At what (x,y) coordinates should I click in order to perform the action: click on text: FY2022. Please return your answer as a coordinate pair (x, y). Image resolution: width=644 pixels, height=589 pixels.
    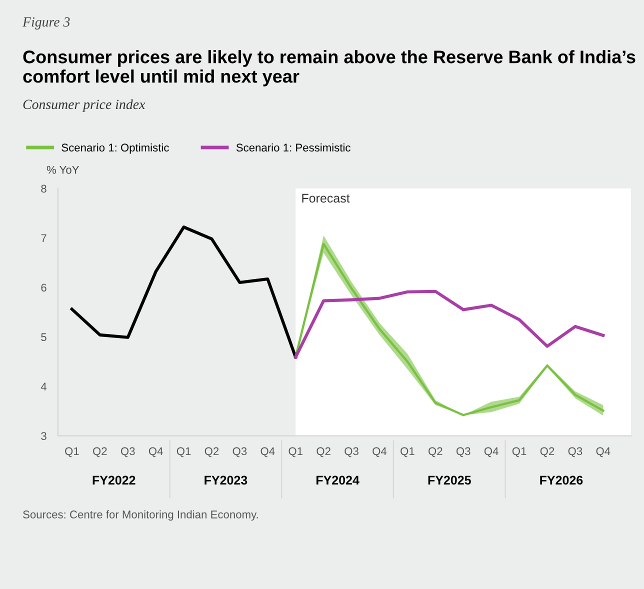
    Looking at the image, I should click on (114, 480).